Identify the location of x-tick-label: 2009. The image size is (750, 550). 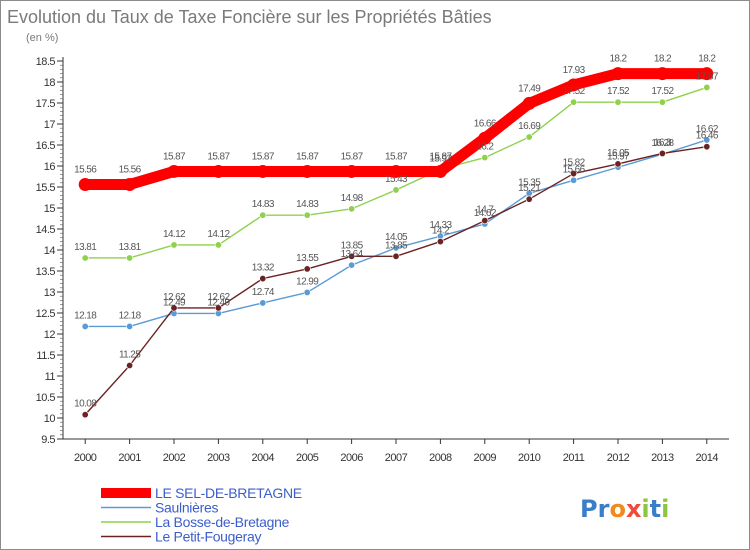
(485, 458).